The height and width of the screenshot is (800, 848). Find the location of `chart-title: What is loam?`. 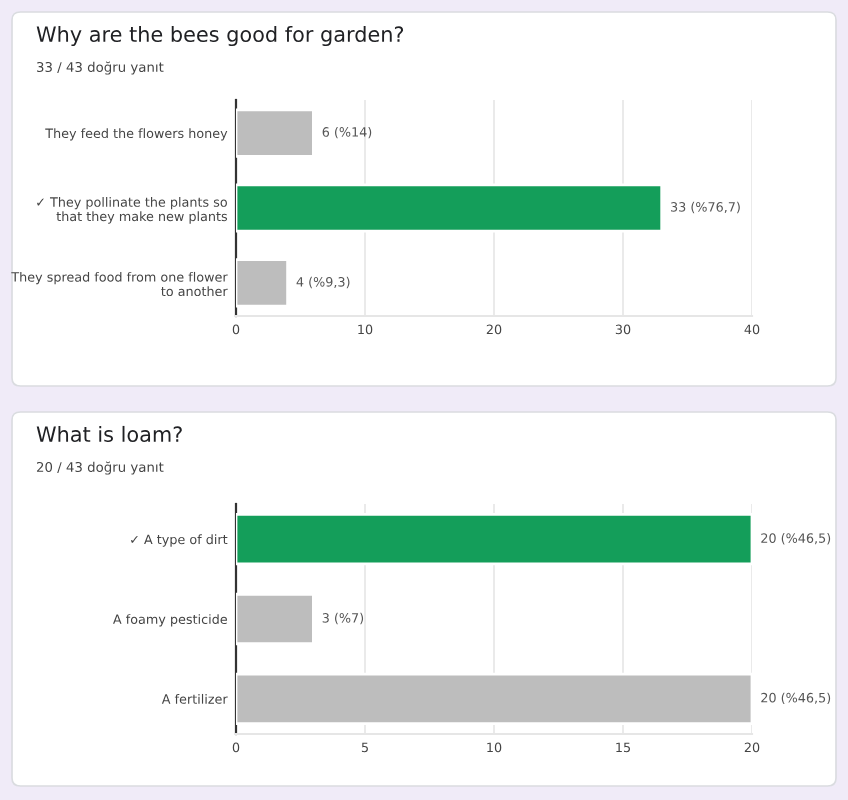

chart-title: What is loam? is located at coordinates (109, 434).